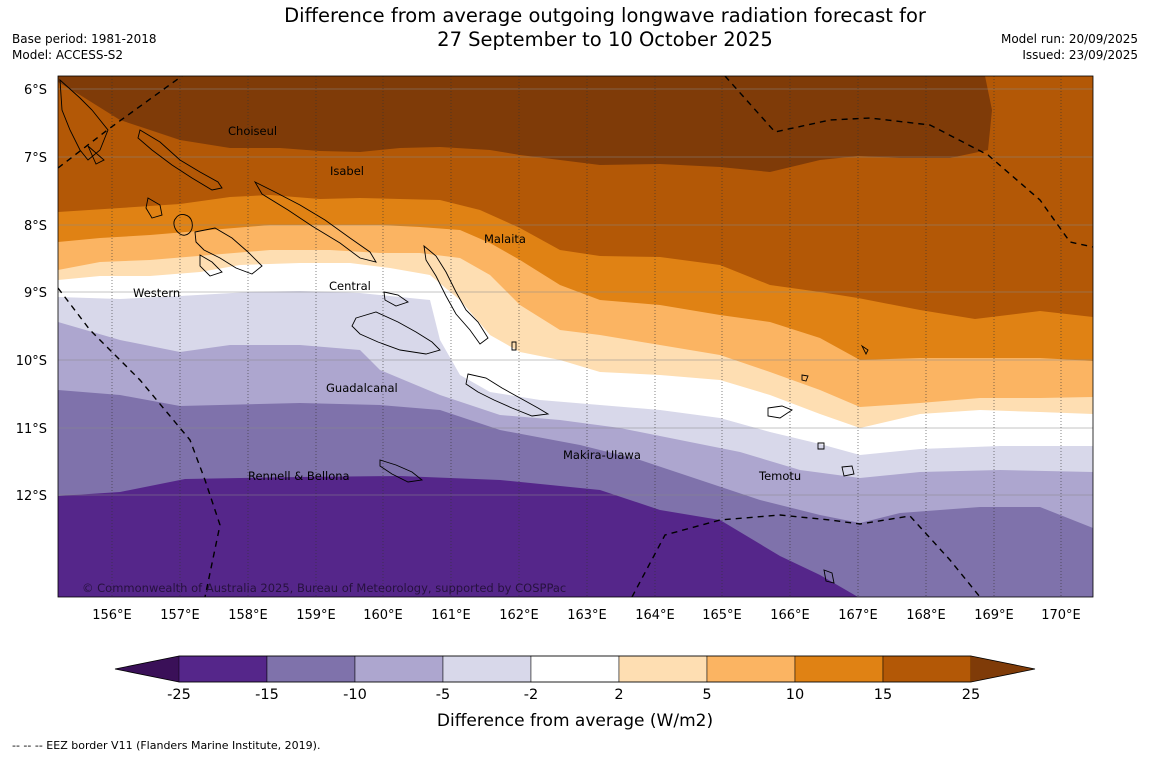 The width and height of the screenshot is (1150, 758). Describe the element at coordinates (790, 615) in the screenshot. I see `lon-label: 166°E` at that location.